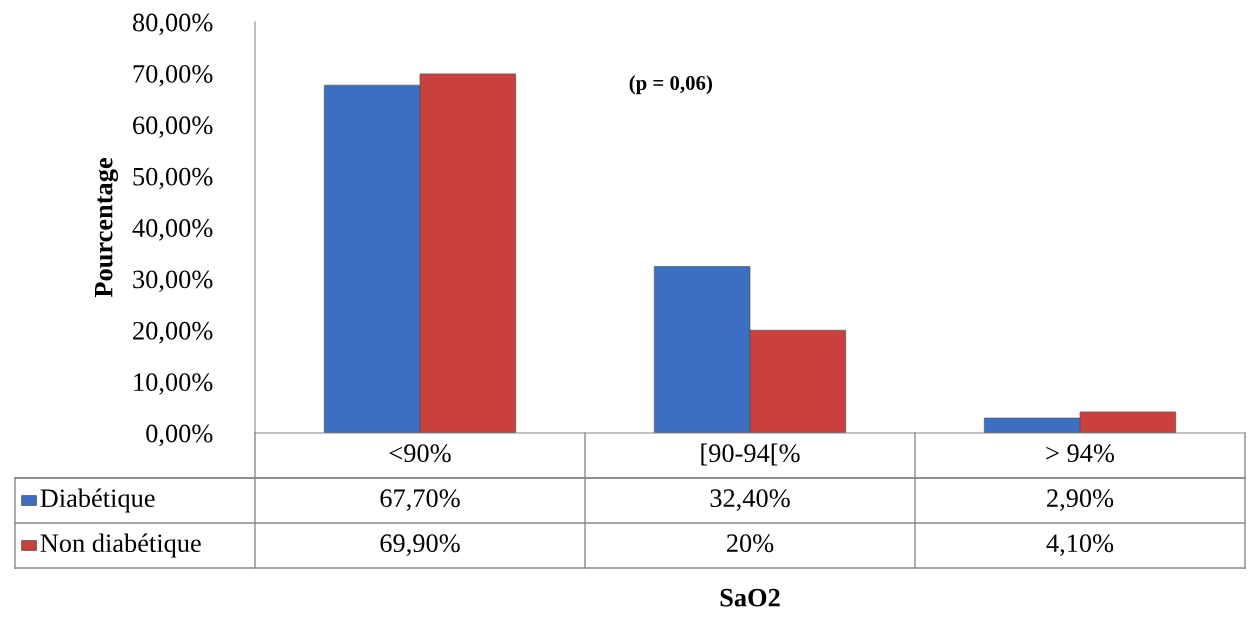  I want to click on data-label: 20%, so click(750, 543).